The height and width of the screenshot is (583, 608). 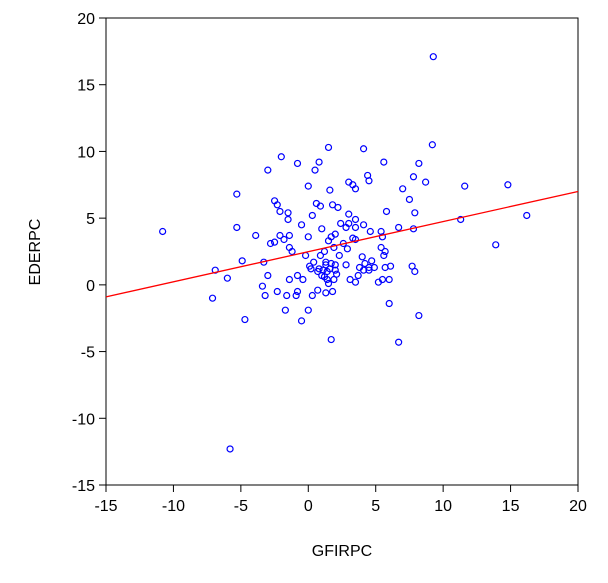 What do you see at coordinates (375, 506) in the screenshot?
I see `x-tick-label: 5` at bounding box center [375, 506].